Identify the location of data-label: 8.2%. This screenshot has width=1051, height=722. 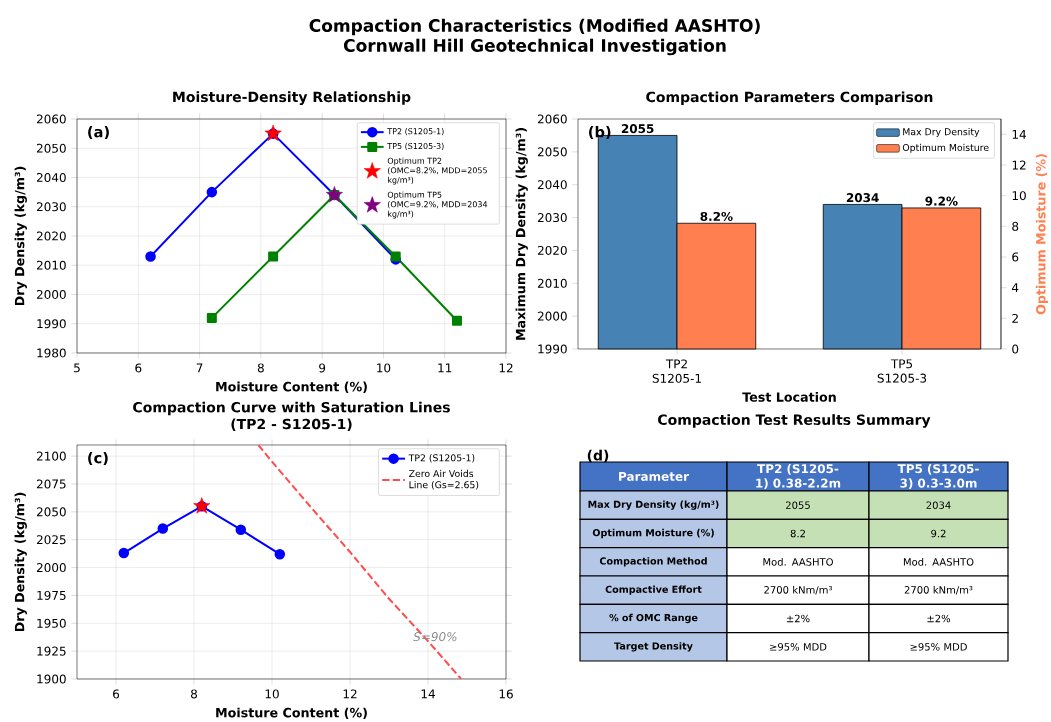
(716, 216).